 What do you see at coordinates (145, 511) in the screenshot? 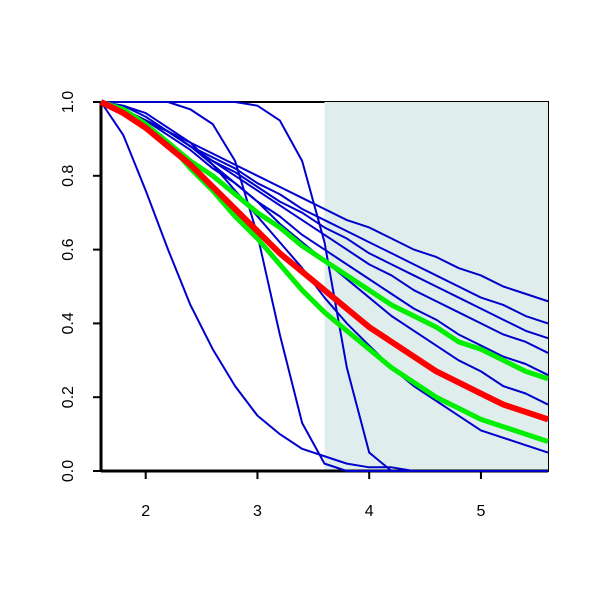
I see `x-tick-label: 2` at bounding box center [145, 511].